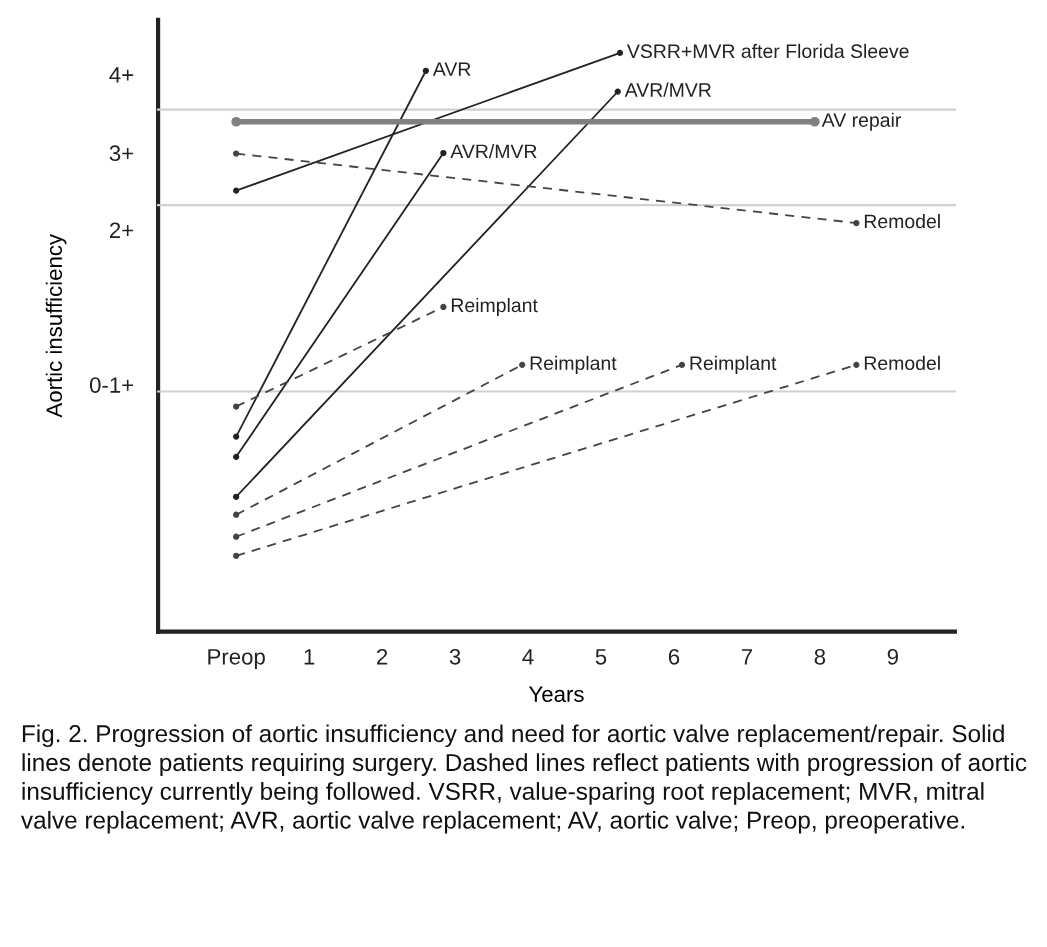 The width and height of the screenshot is (1047, 947). I want to click on x-axis-title: Years, so click(556, 694).